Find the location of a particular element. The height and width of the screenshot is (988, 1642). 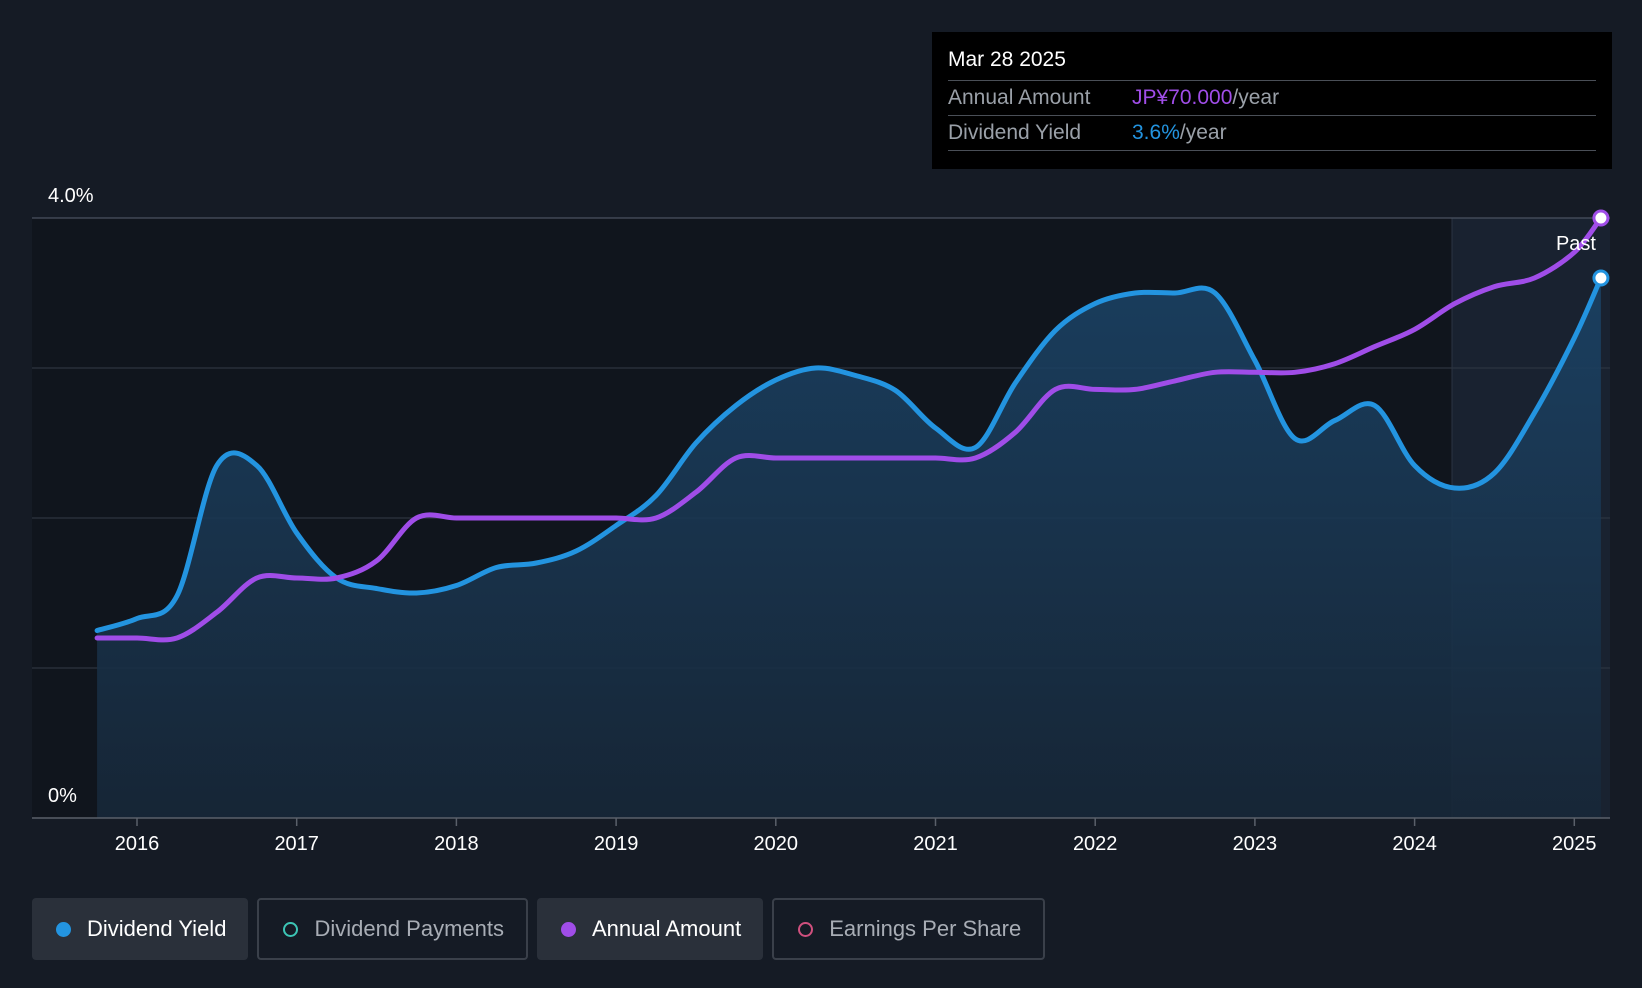

x-axis-ticks: 2016 2017 2018 2019 2020 2021 2022 2023 2024 2025 is located at coordinates (856, 836).